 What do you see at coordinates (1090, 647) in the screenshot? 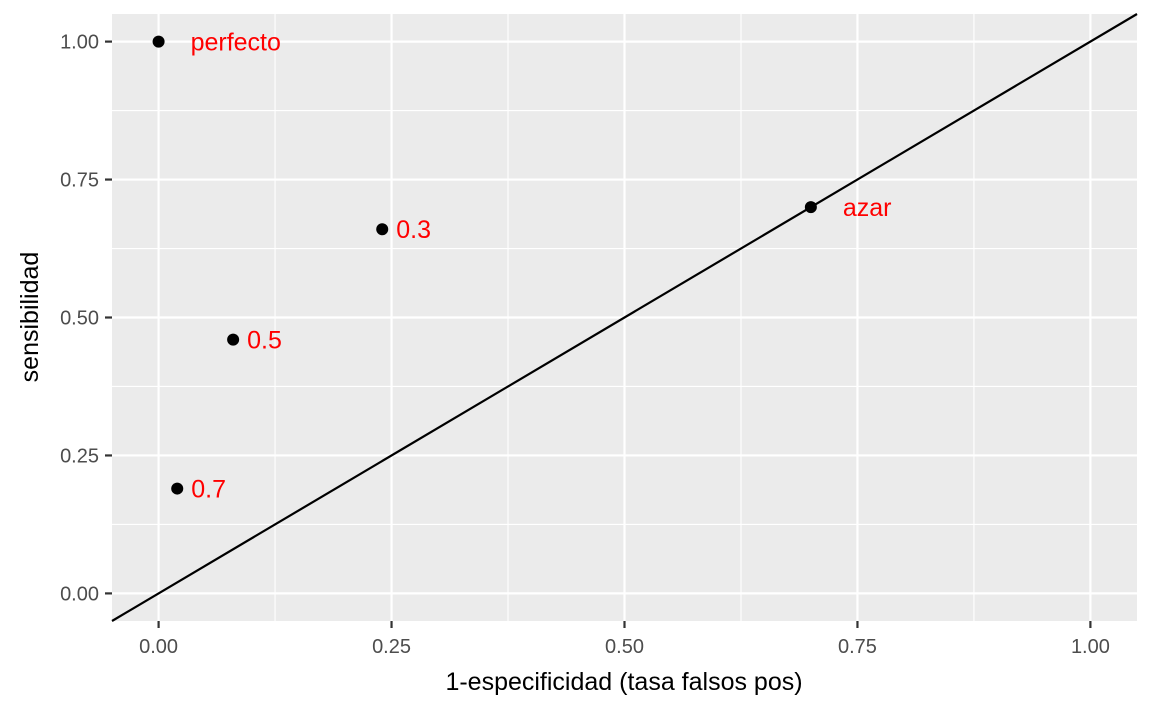
I see `x-tick-label-4: 1.00` at bounding box center [1090, 647].